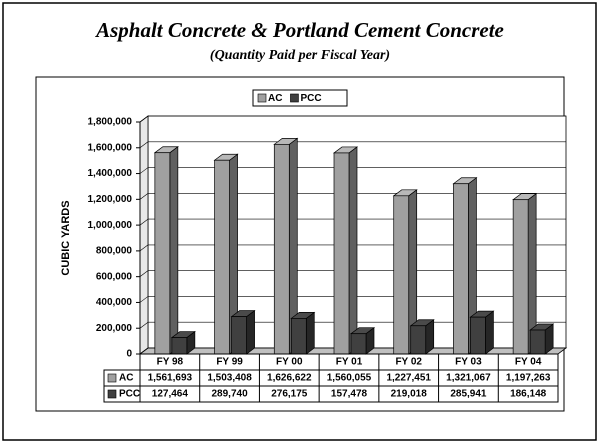 The width and height of the screenshot is (600, 444). What do you see at coordinates (114, 276) in the screenshot?
I see `y-tick-label: 600,000` at bounding box center [114, 276].